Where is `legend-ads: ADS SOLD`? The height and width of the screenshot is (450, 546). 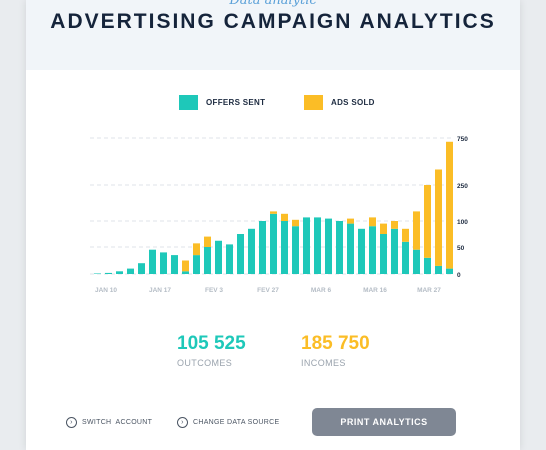
legend-ads: ADS SOLD is located at coordinates (339, 102).